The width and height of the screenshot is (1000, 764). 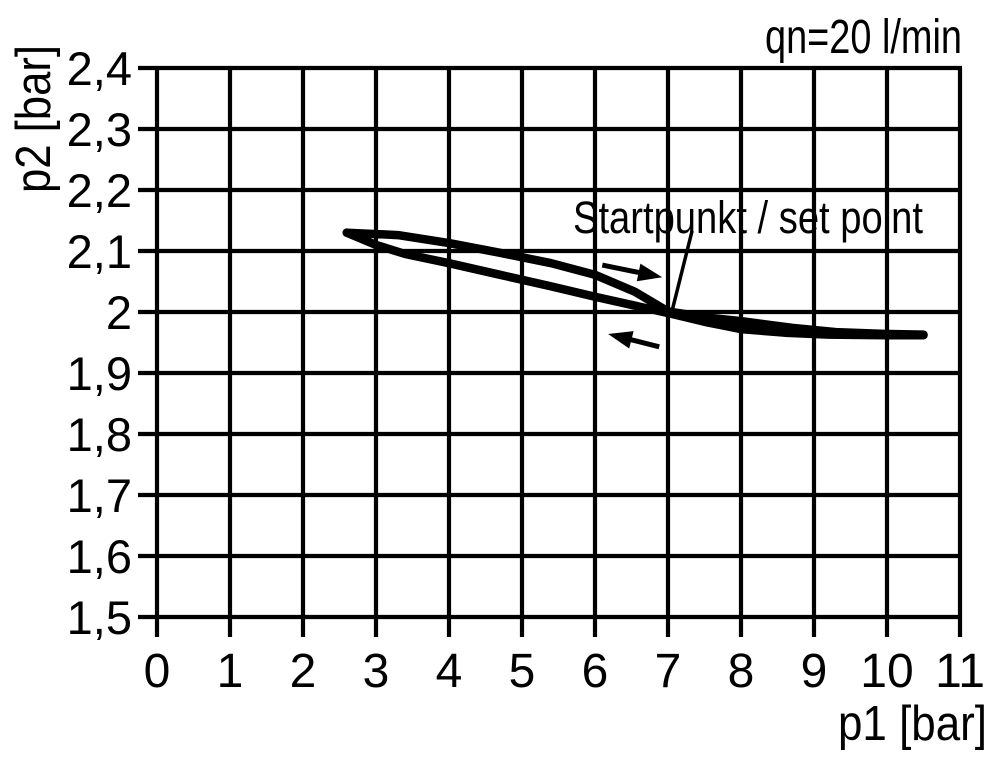 What do you see at coordinates (649, 272) in the screenshot?
I see `arrow-right-head` at bounding box center [649, 272].